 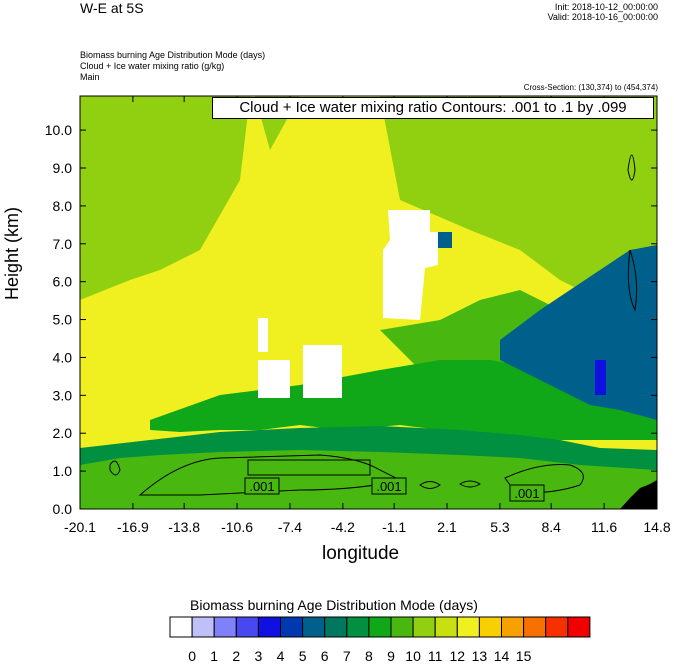 What do you see at coordinates (638, 494) in the screenshot?
I see `region-terrain` at bounding box center [638, 494].